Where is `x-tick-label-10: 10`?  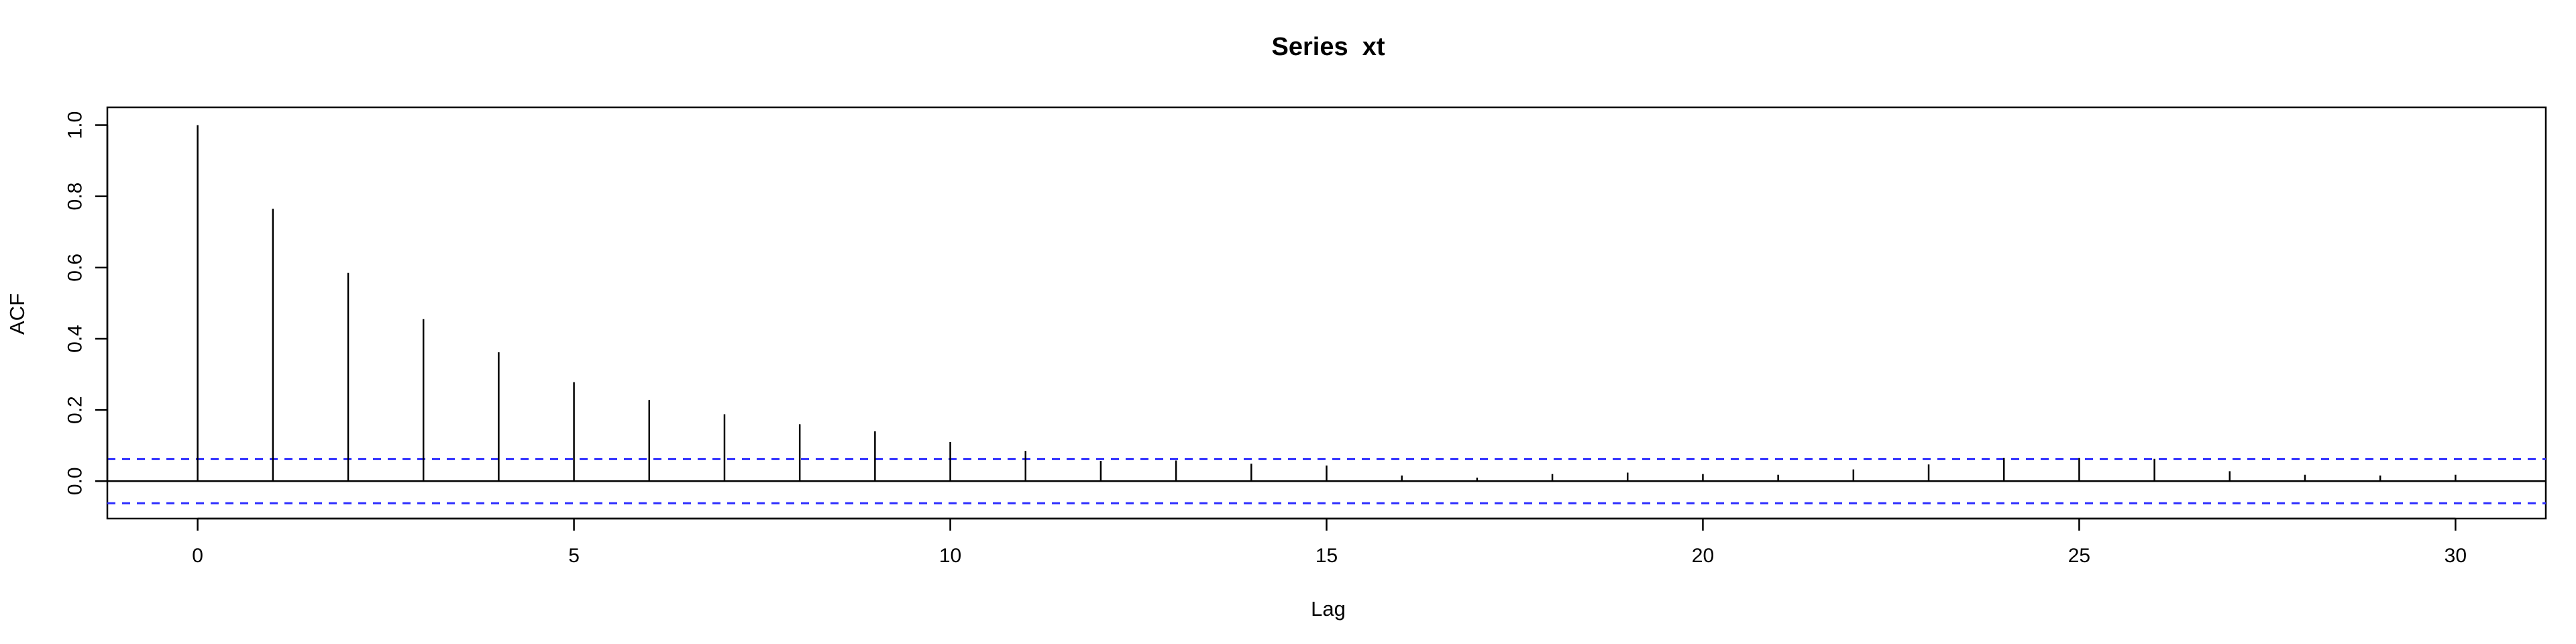
x-tick-label-10: 10 is located at coordinates (950, 556).